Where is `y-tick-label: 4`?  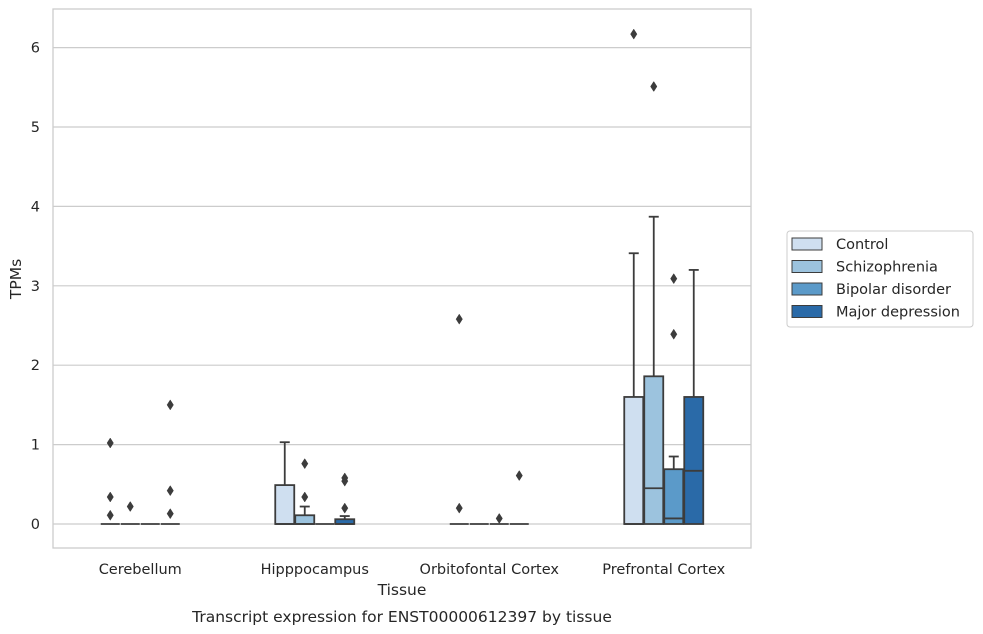 y-tick-label: 4 is located at coordinates (35, 207).